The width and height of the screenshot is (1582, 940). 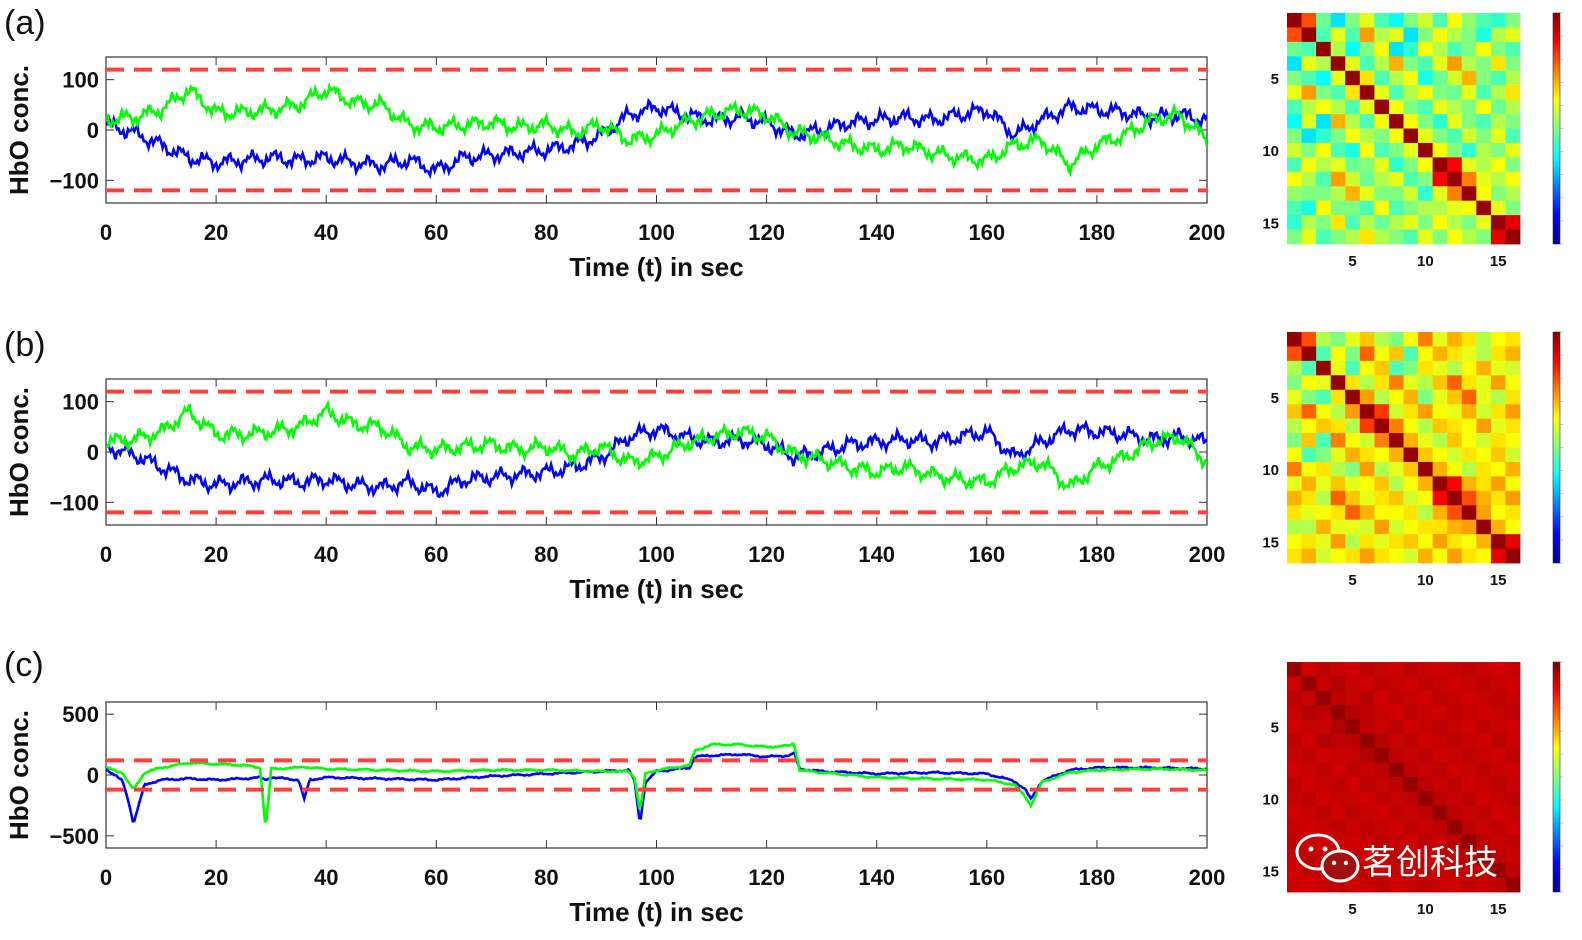 What do you see at coordinates (19, 775) in the screenshot?
I see `y-axis-label: HbO conc.` at bounding box center [19, 775].